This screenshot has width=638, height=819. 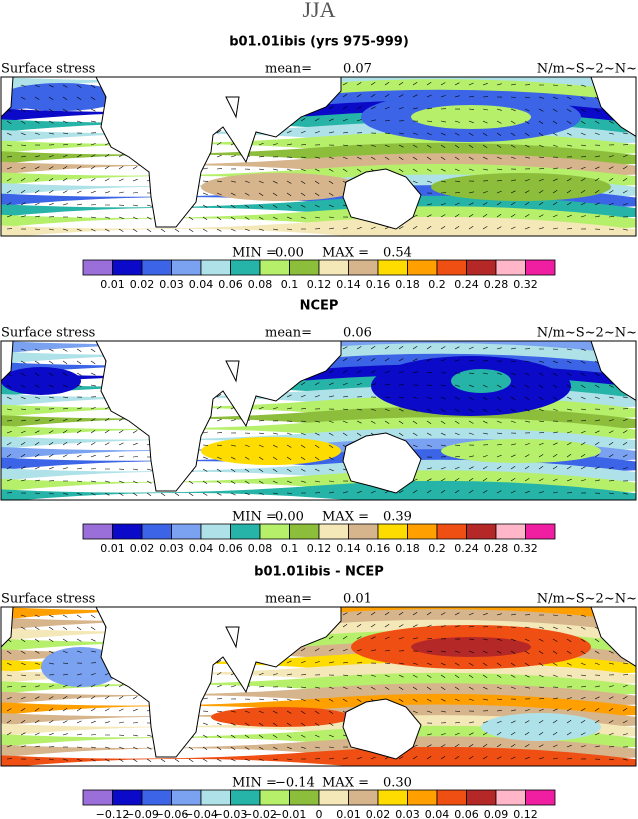 What do you see at coordinates (288, 333) in the screenshot?
I see `mean-label: mean=` at bounding box center [288, 333].